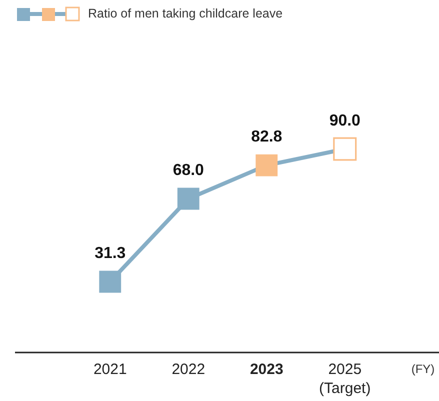 The width and height of the screenshot is (439, 401). I want to click on legend-label: Ratio of men taking childcare leave, so click(185, 13).